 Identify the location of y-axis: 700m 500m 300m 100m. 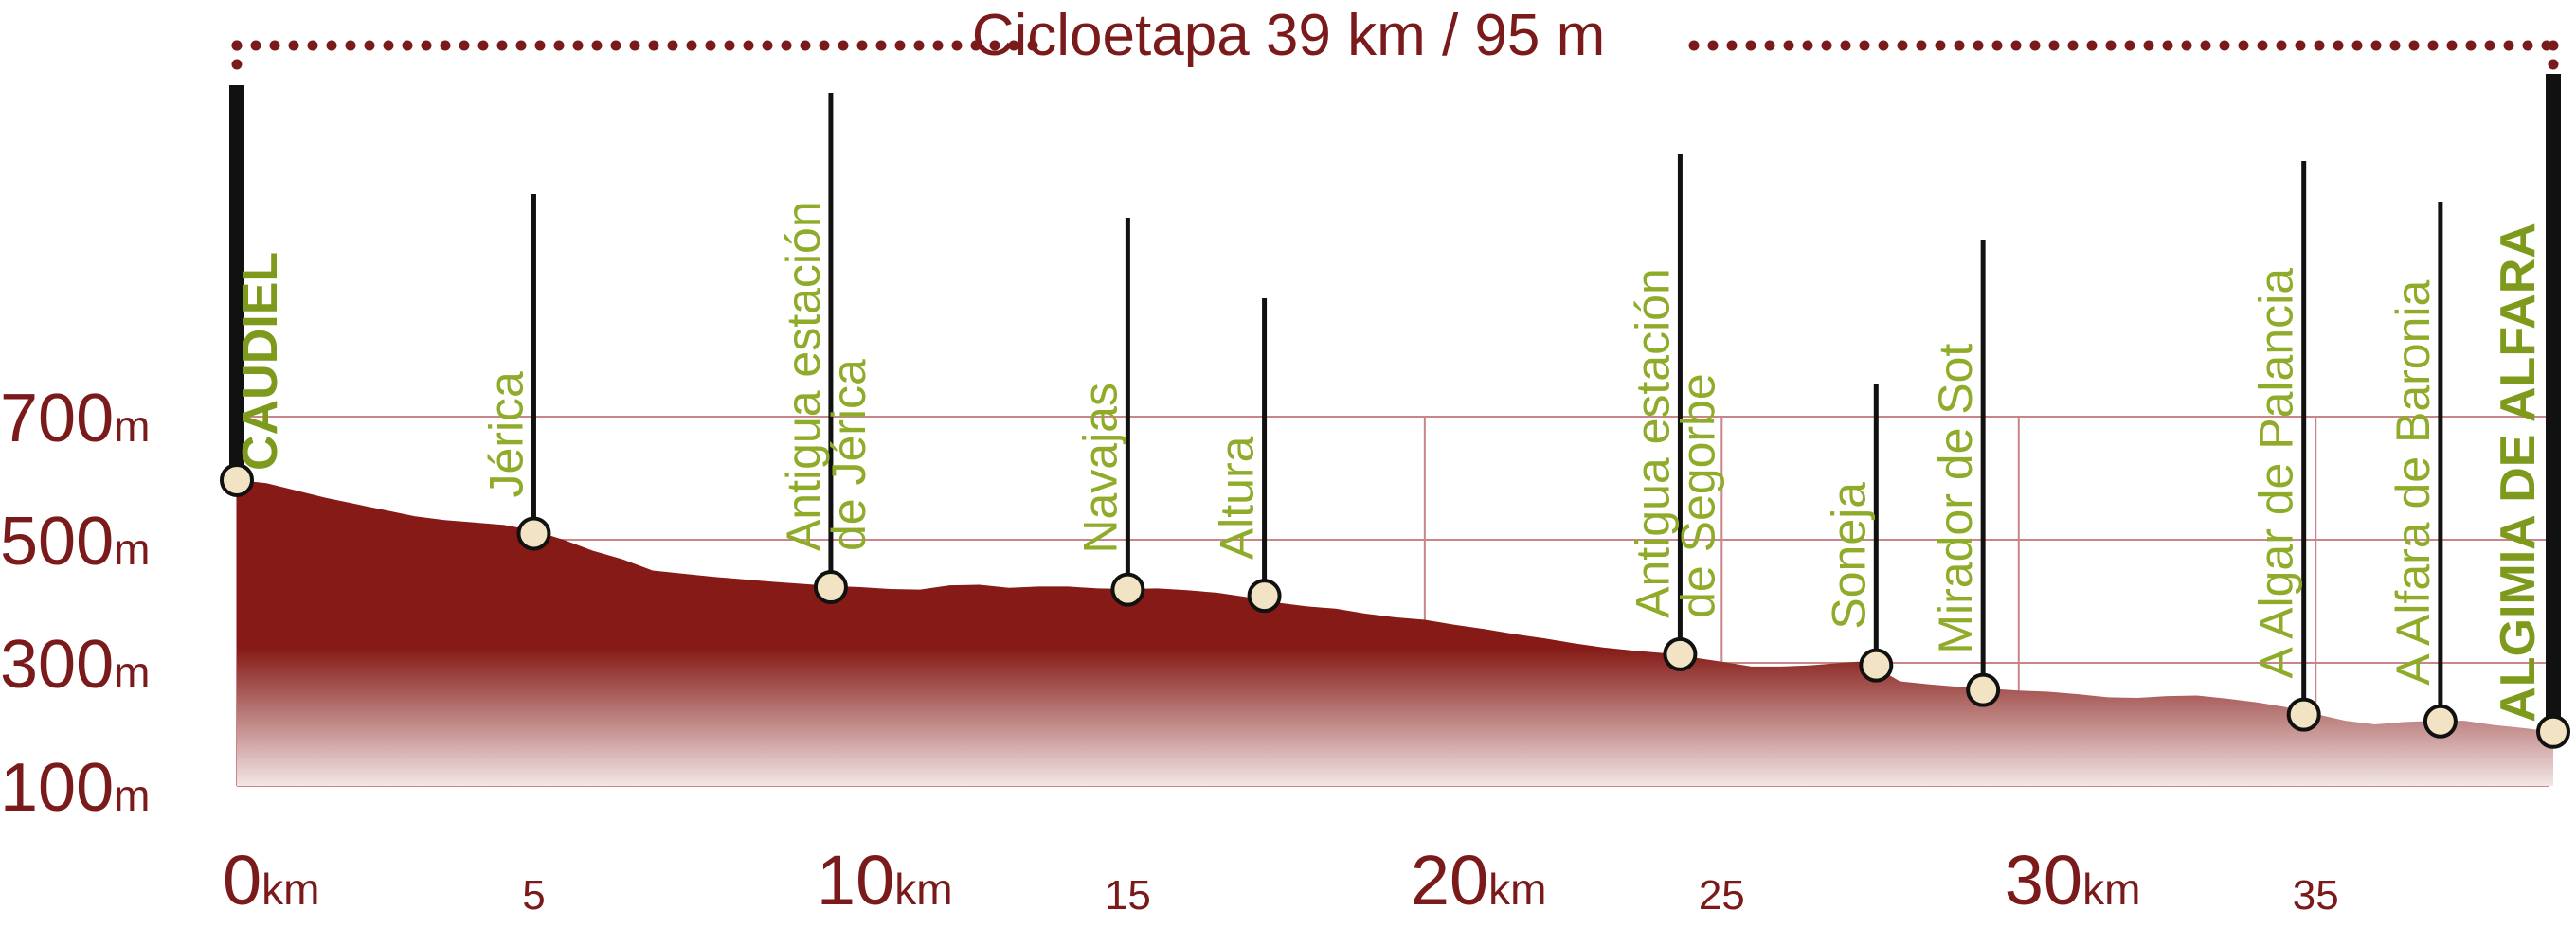
(75, 604).